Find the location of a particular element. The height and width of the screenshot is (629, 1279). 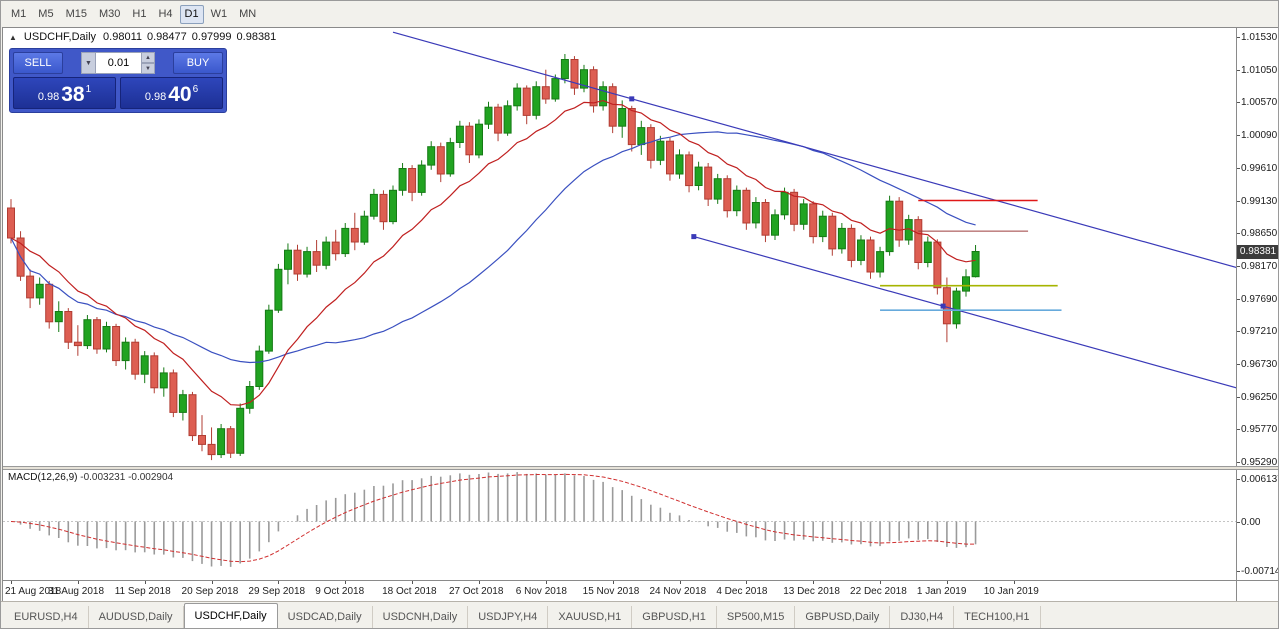

buy-price-prefix: 0.98 is located at coordinates (155, 97).